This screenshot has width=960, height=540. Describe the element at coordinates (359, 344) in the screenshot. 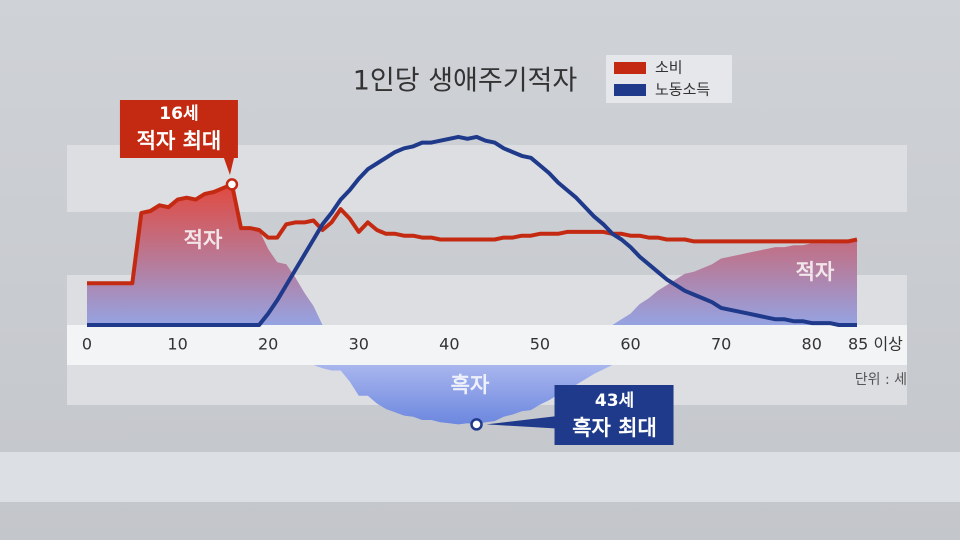

I see `x-tick-label: 30` at that location.